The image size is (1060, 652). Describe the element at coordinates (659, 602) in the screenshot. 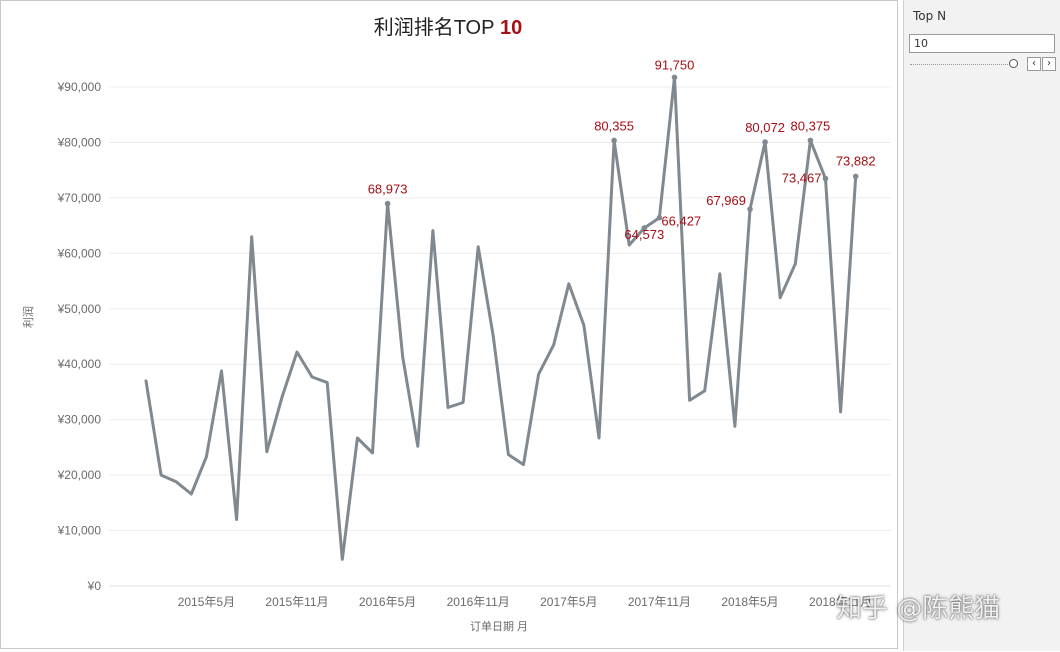

I see `x-tick-label: 2017年11月` at that location.